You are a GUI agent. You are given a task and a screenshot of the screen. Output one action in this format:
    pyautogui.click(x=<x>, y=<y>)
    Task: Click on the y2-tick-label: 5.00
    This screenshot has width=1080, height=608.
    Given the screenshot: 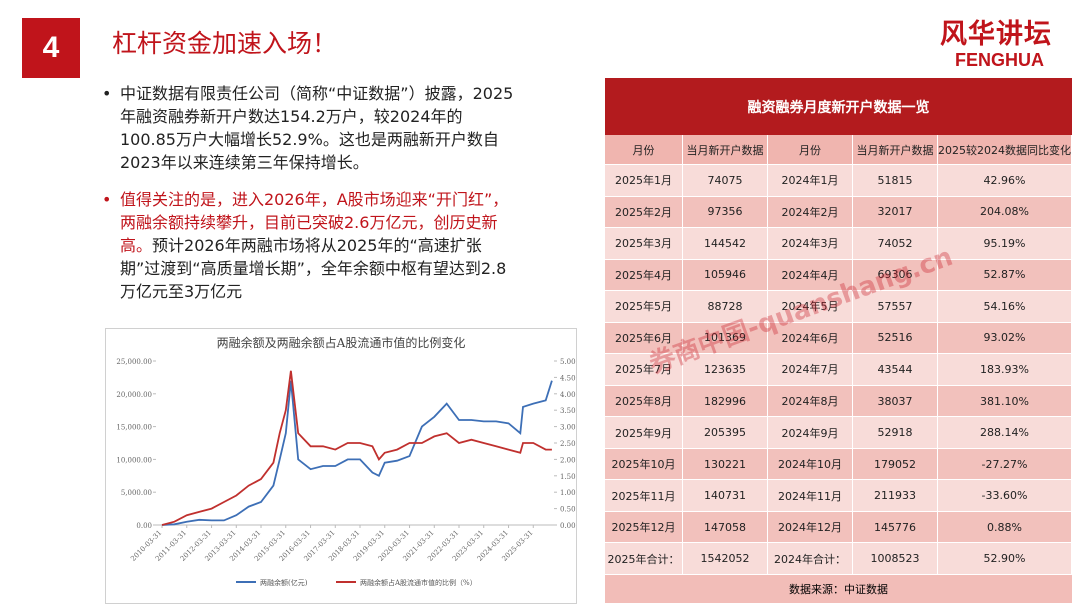 What is the action you would take?
    pyautogui.click(x=568, y=362)
    